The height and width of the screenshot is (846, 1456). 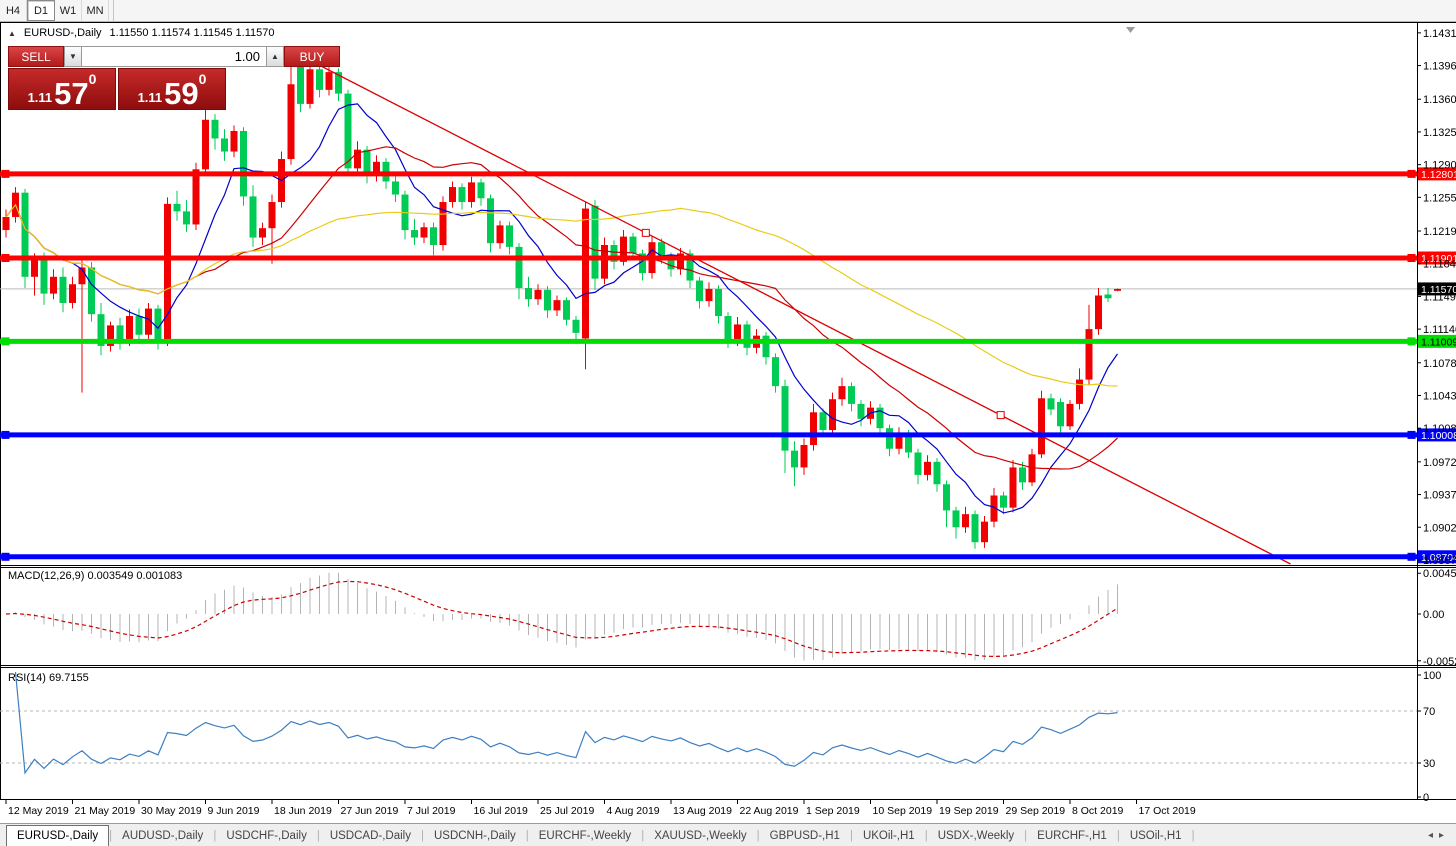 I want to click on tab-scroll-arrows: ◂▸, so click(x=1438, y=835).